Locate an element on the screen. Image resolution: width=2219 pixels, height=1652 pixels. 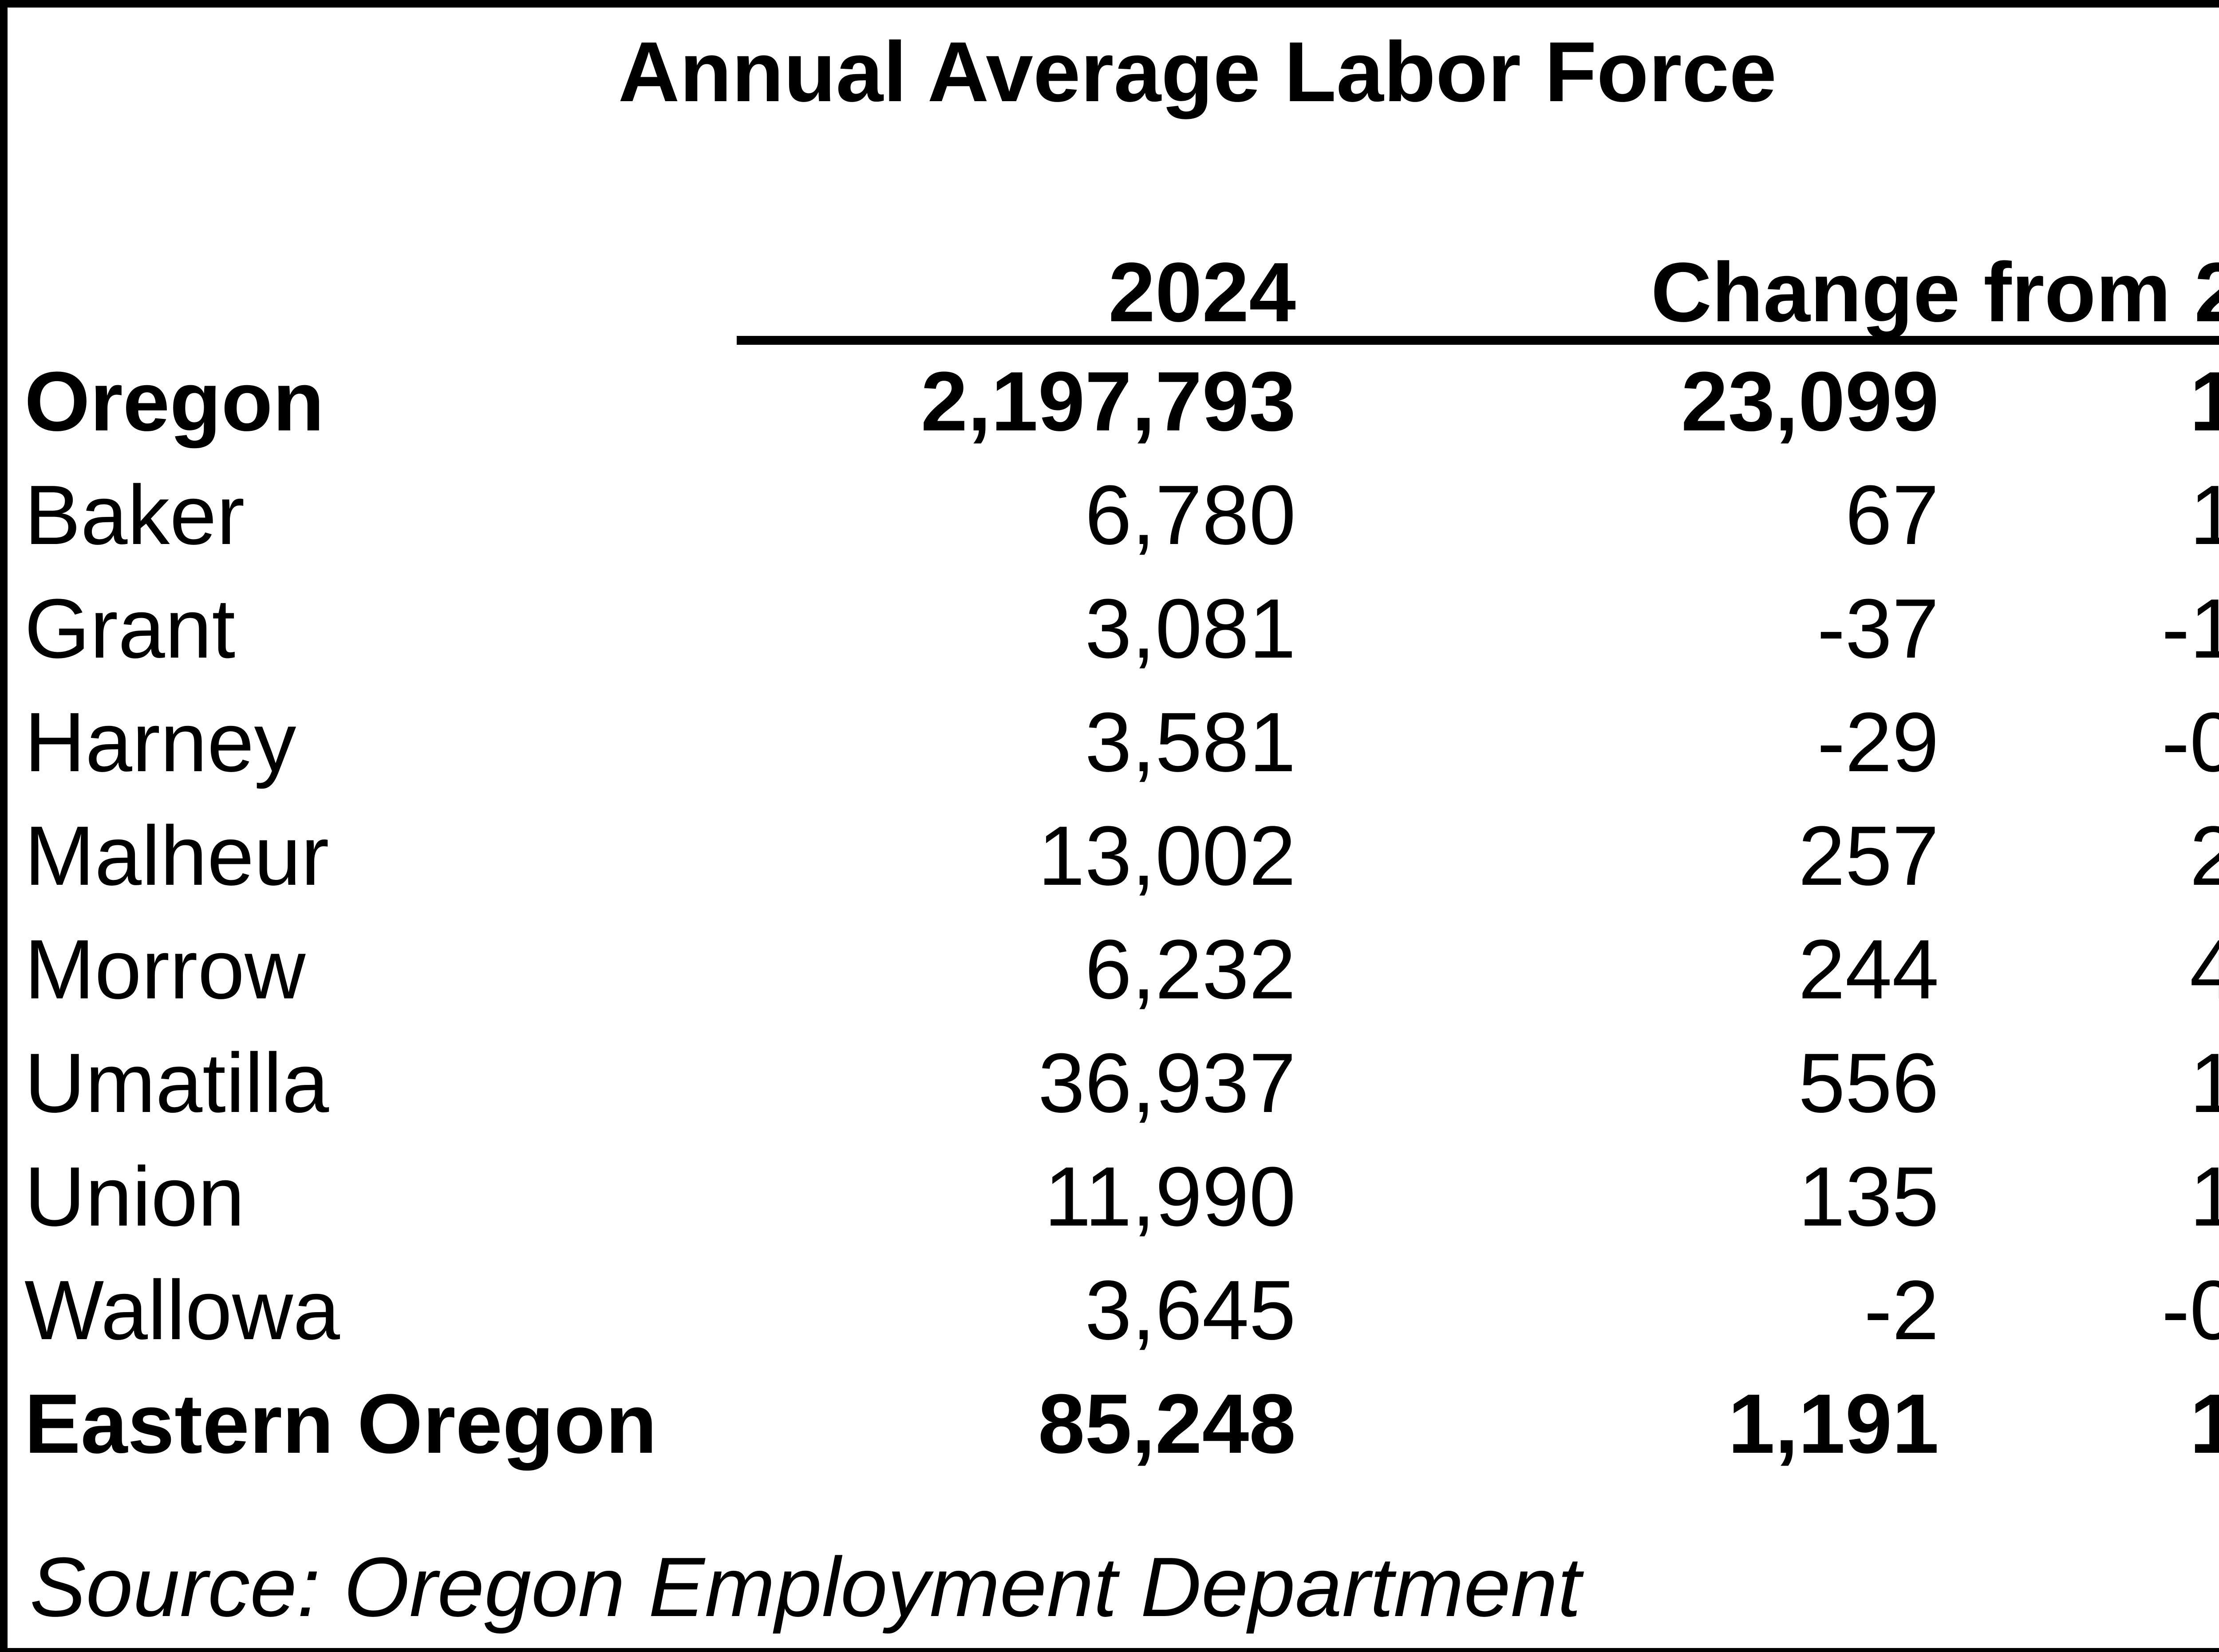
labor-force-2024-value: 2,197,793 is located at coordinates (1108, 402).